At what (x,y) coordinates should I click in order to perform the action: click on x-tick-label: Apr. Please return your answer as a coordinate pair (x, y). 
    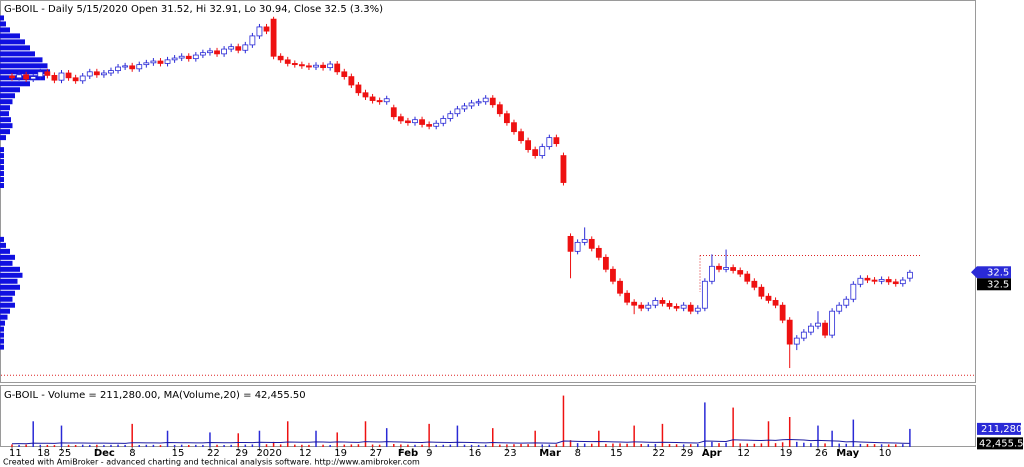
    Looking at the image, I should click on (712, 453).